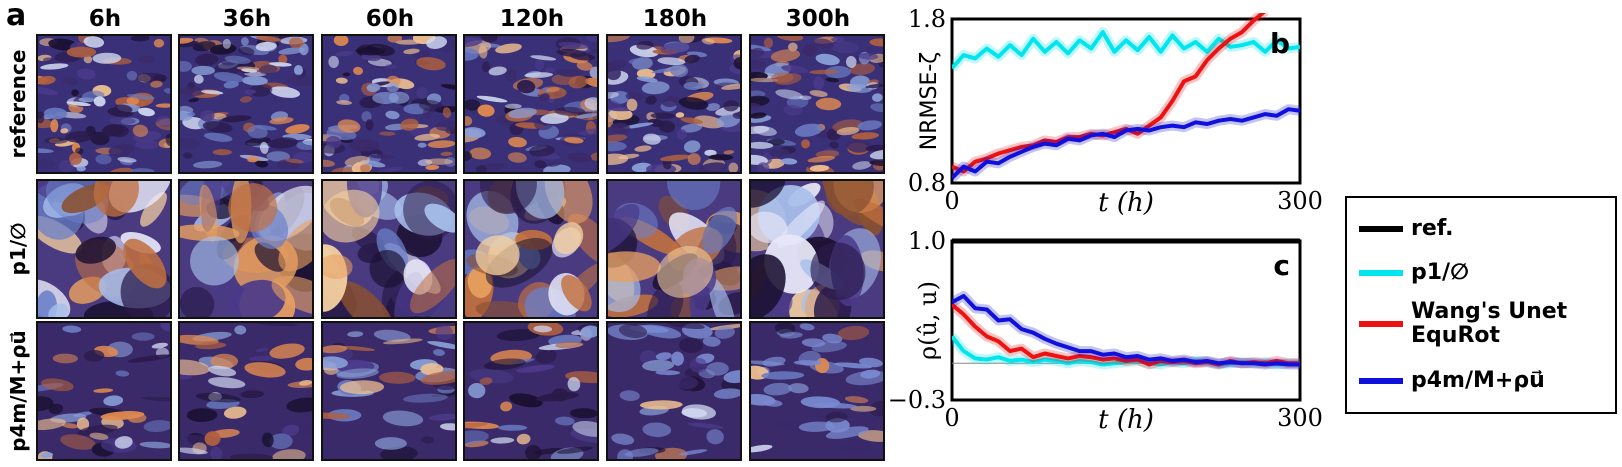 The width and height of the screenshot is (1622, 467). I want to click on row-label: p1/∅, so click(18, 249).